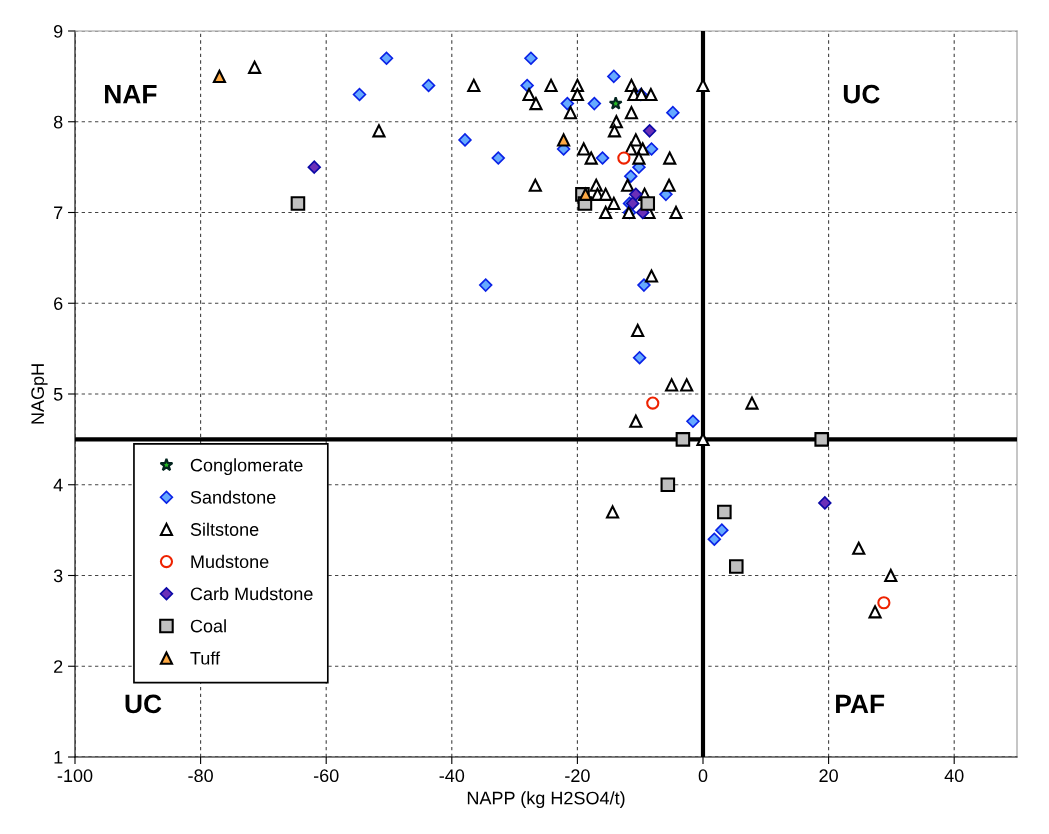  I want to click on y-tick-label: 5, so click(58, 394).